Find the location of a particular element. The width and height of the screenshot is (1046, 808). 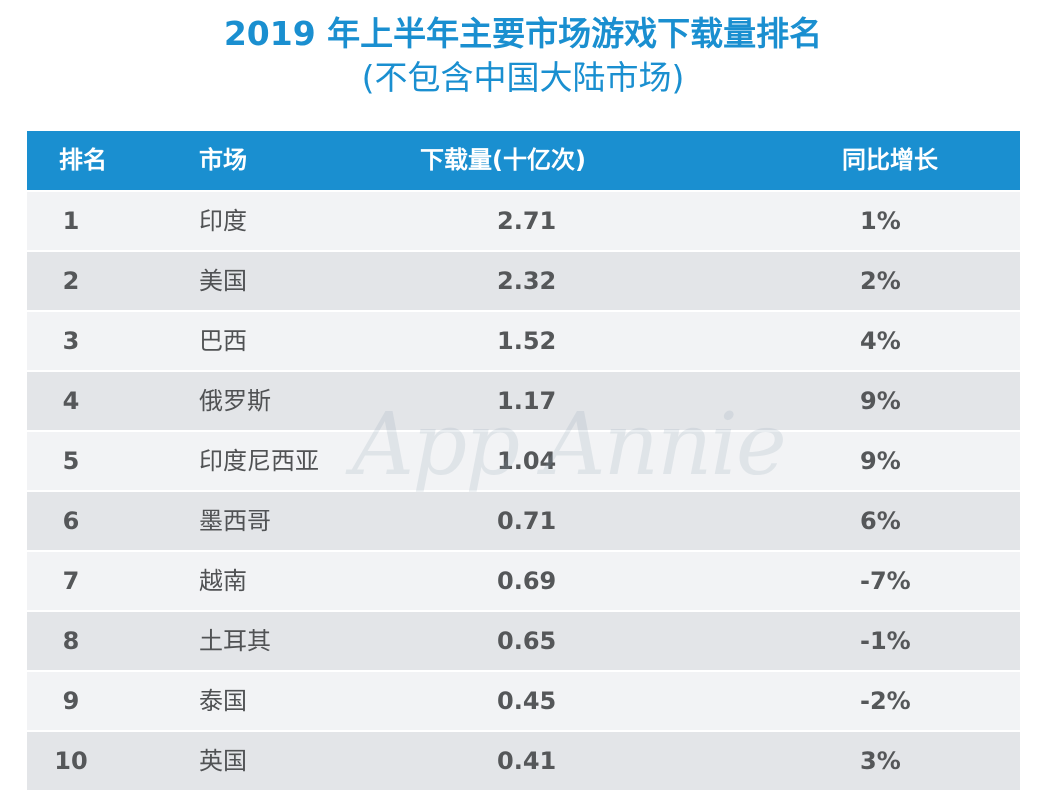

market-cell: 俄罗斯 is located at coordinates (235, 401).